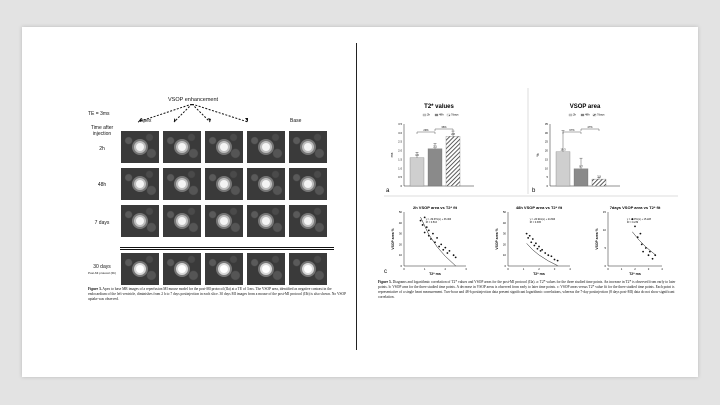 This screenshot has height=405, width=720. What do you see at coordinates (543, 219) in the screenshot?
I see `fit-equation: y = -20.91ln(x) + 24.696` at bounding box center [543, 219].